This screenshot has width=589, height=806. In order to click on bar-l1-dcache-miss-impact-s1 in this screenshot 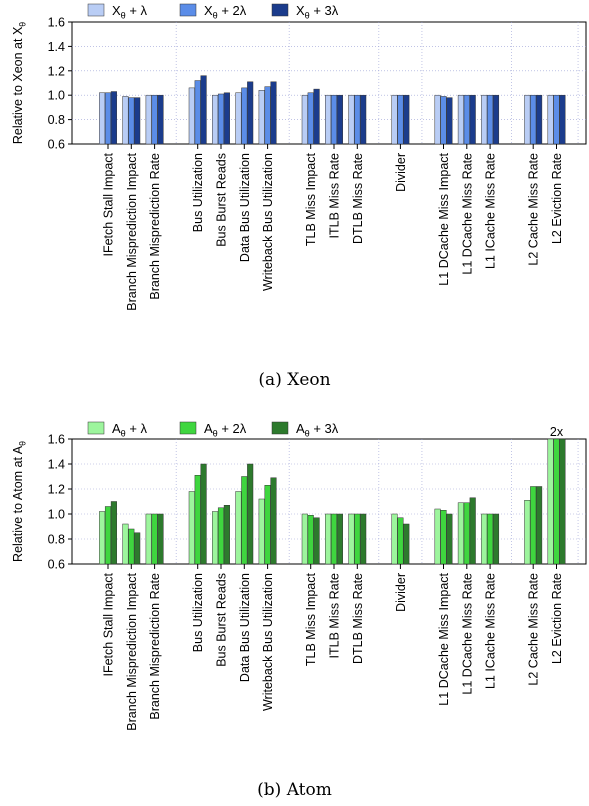, I will do `click(437, 119)`.